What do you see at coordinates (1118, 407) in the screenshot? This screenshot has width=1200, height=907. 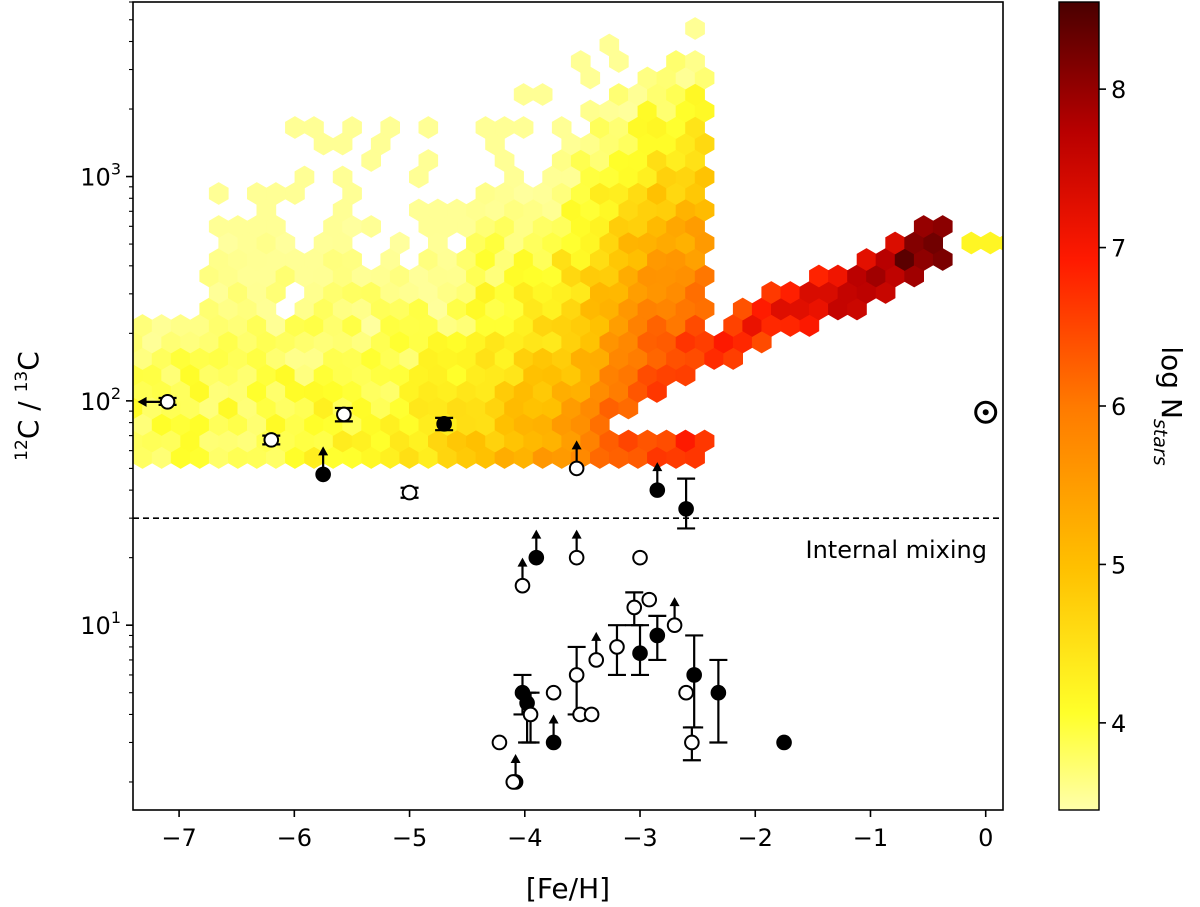 I see `colorbar-tick-label: 6` at bounding box center [1118, 407].